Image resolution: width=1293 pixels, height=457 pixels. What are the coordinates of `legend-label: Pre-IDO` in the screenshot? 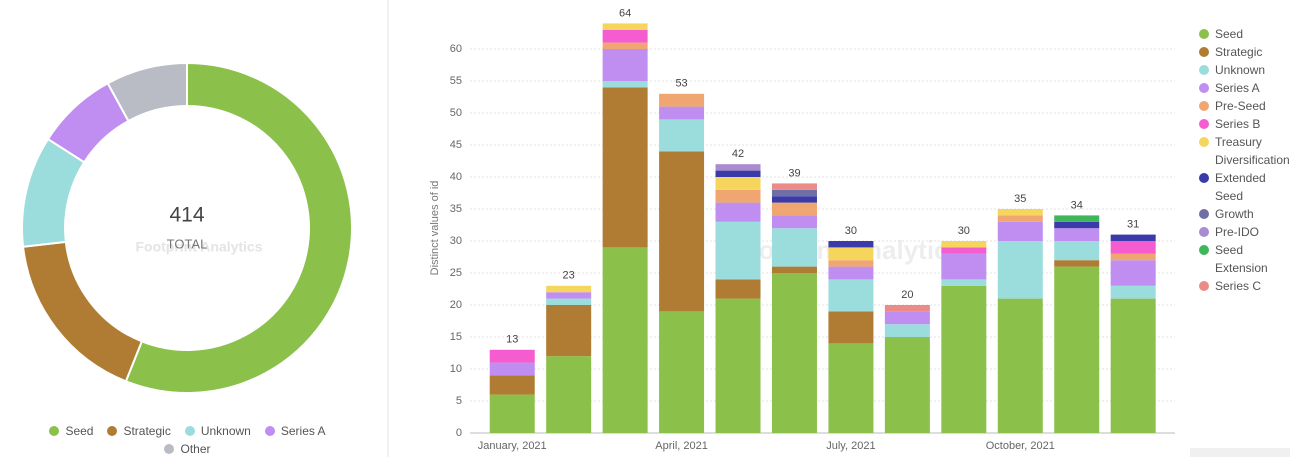 It's located at (1237, 232).